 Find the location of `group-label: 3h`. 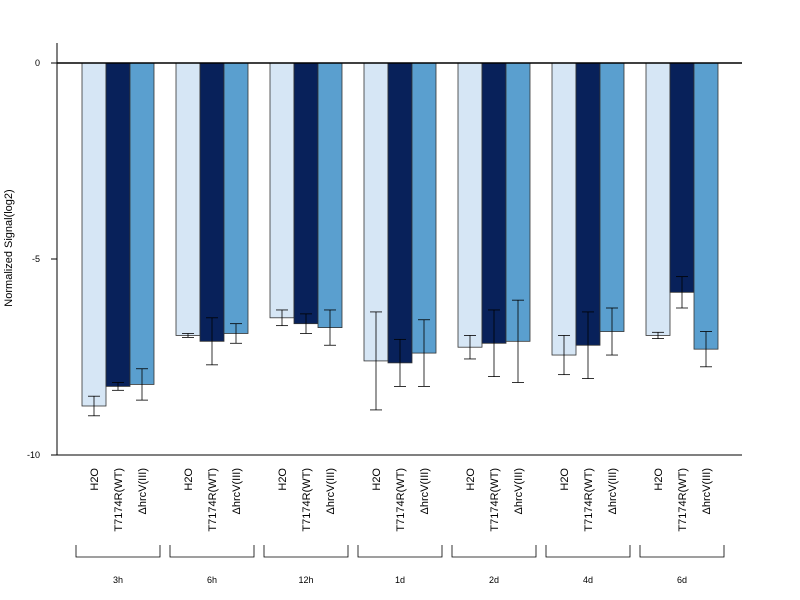

group-label: 3h is located at coordinates (118, 580).